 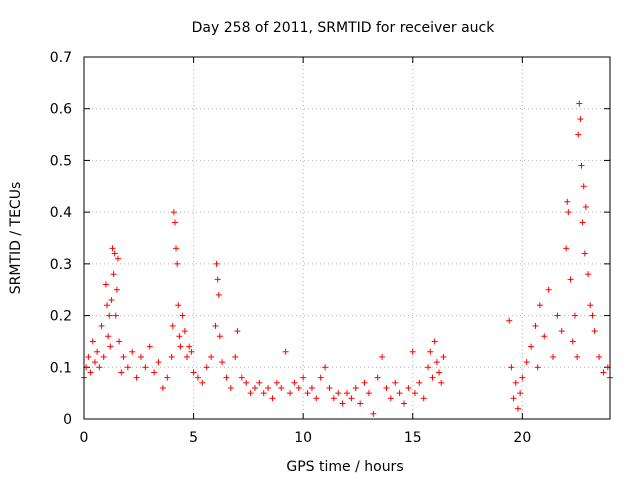 What do you see at coordinates (61, 239) in the screenshot?
I see `y-tick-labels: 0 0.1 0.2 0.3 0.4 0.5 0.6 0.7` at bounding box center [61, 239].